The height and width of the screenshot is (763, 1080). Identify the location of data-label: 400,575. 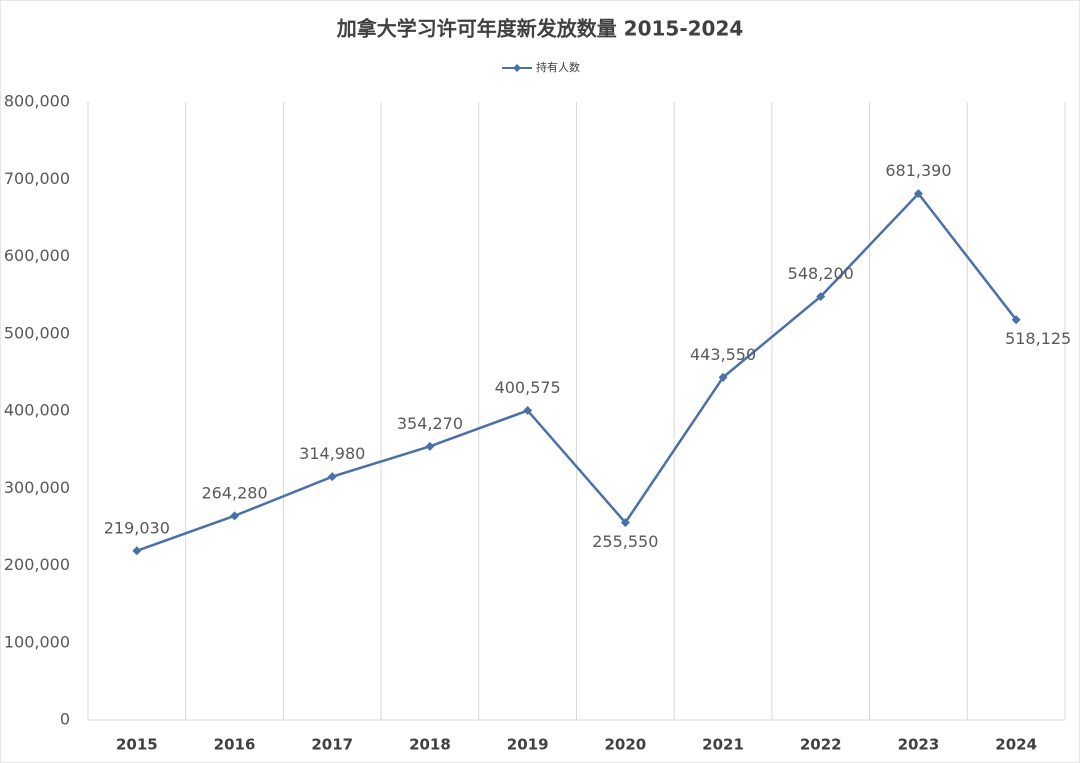
(528, 387).